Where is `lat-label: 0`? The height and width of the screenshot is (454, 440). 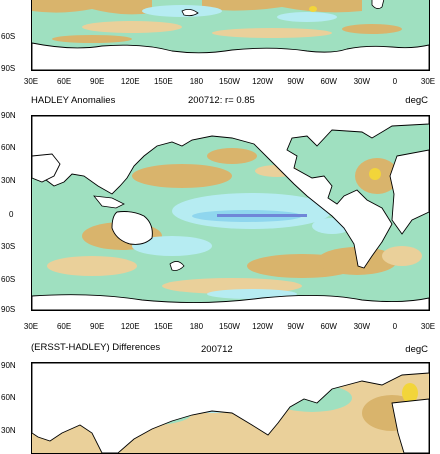 lat-label: 0 is located at coordinates (11, 214).